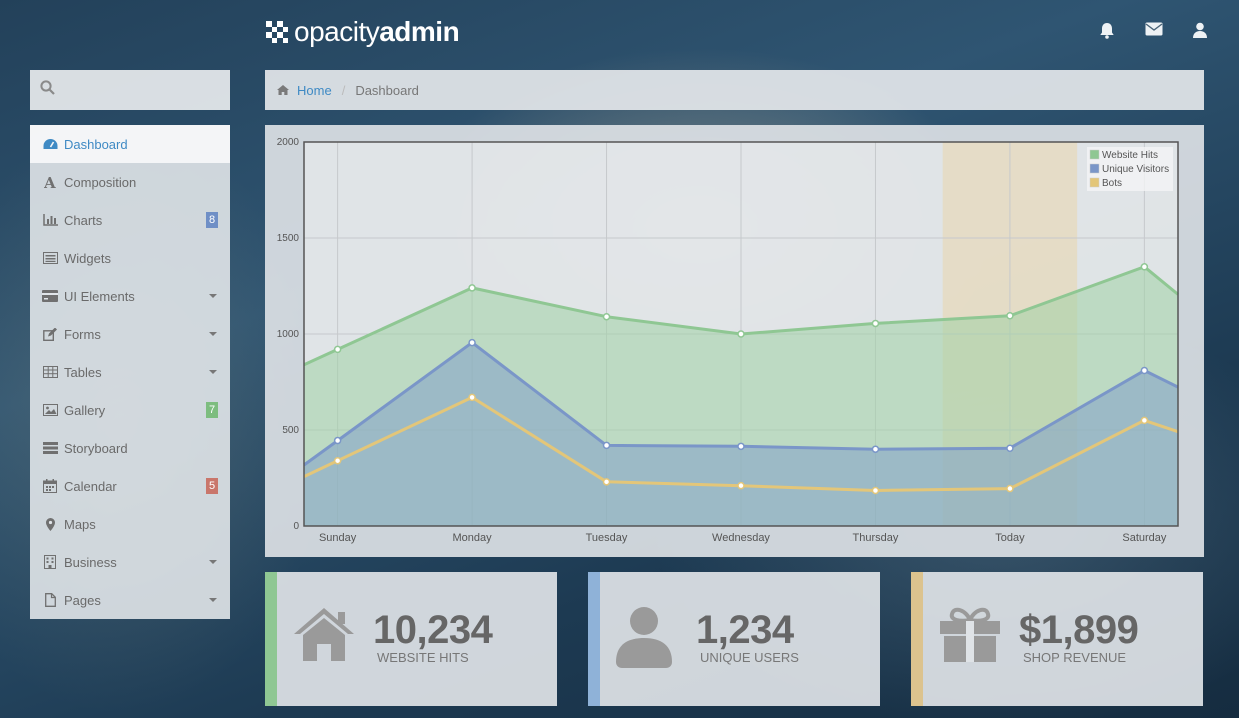 The width and height of the screenshot is (1239, 718). I want to click on legend-label: Unique Visitors, so click(1135, 169).